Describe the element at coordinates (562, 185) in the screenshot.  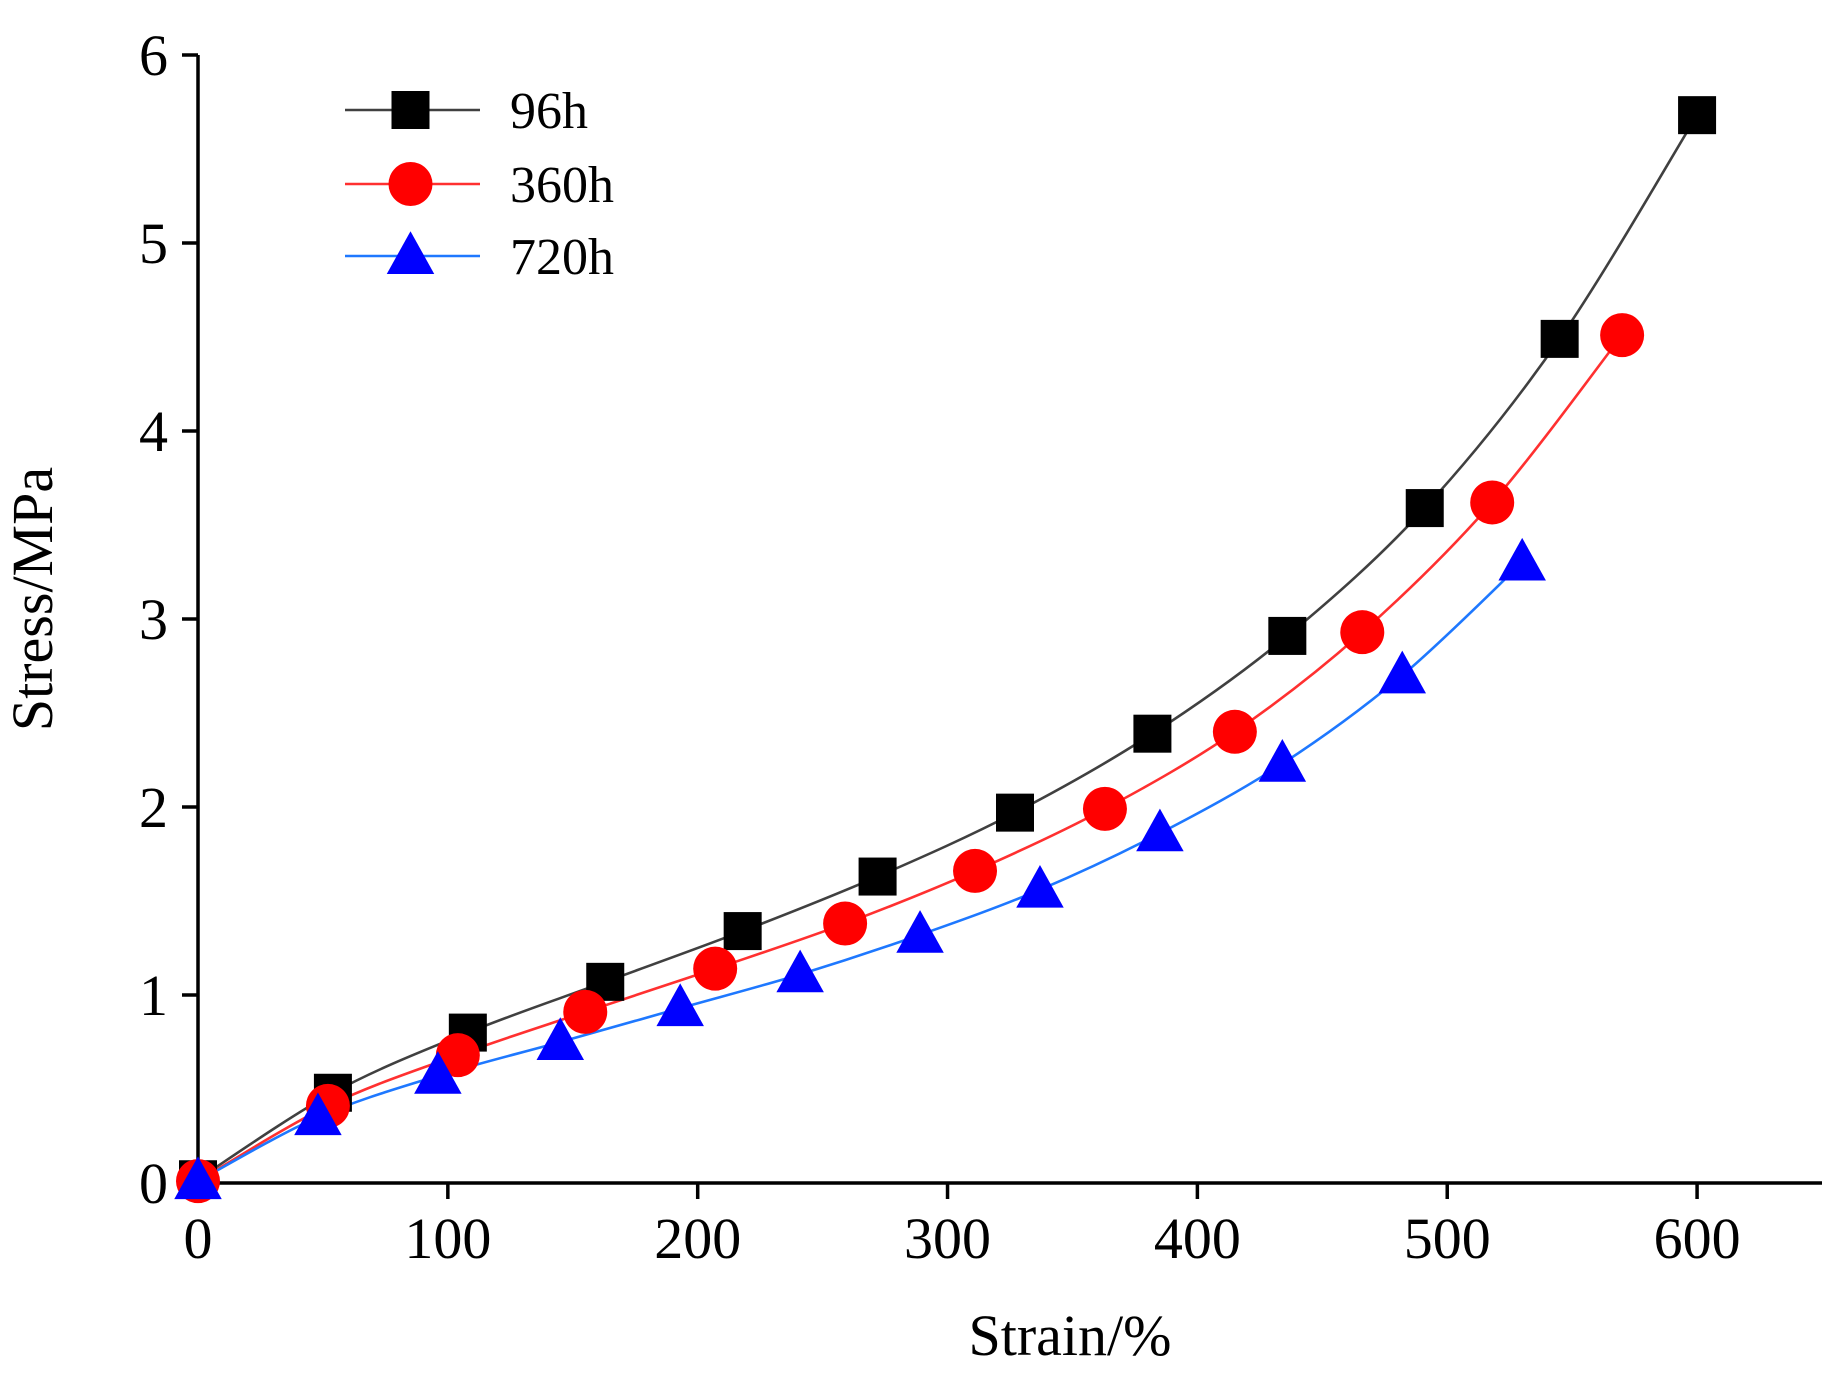
I see `legend-label-360h: 360h` at that location.